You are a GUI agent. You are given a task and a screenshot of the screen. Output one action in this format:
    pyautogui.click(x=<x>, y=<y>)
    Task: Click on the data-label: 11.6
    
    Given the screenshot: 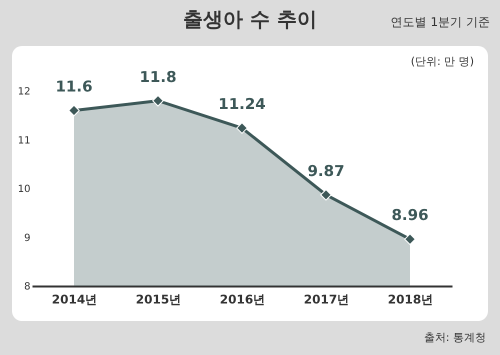 What is the action you would take?
    pyautogui.click(x=74, y=87)
    